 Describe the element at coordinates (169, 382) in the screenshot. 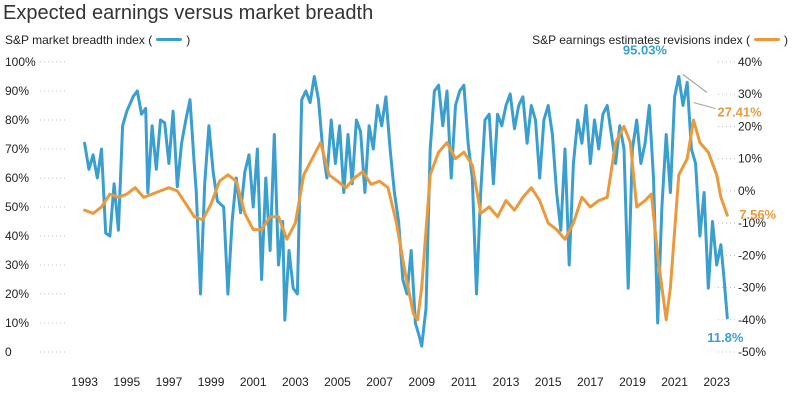

I see `x-axis-tick: 1997` at that location.